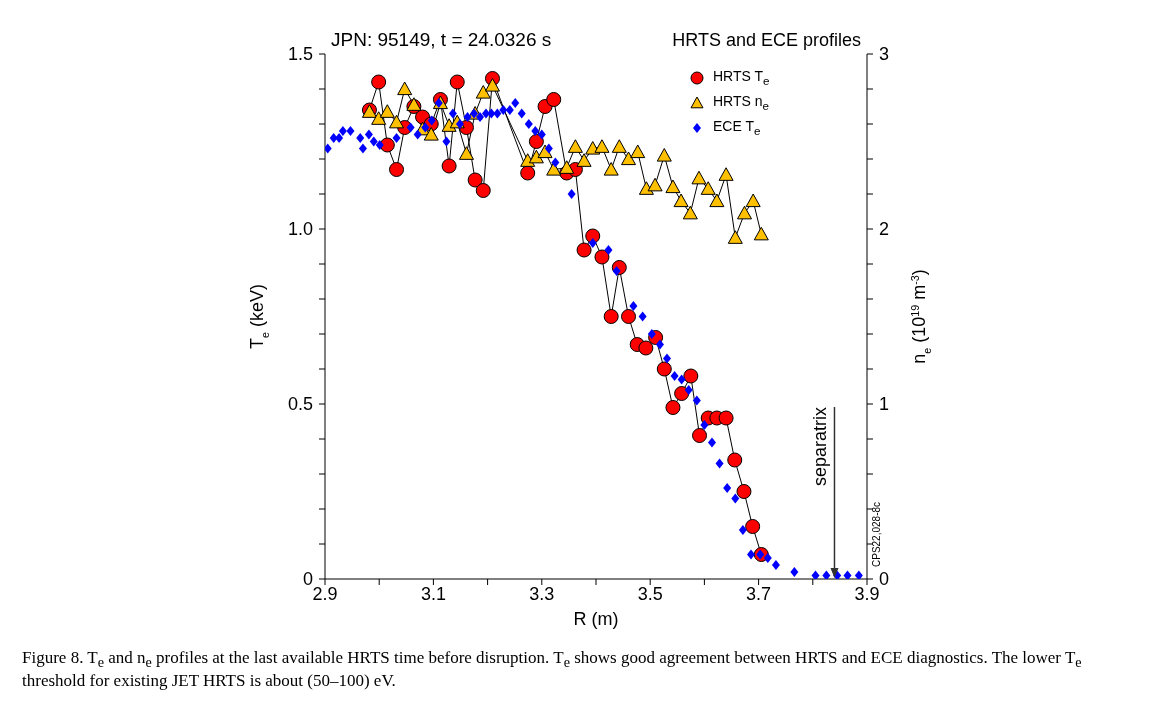 The height and width of the screenshot is (718, 1170). Describe the element at coordinates (741, 102) in the screenshot. I see `legend-label: HRTS n$_{e}$` at that location.